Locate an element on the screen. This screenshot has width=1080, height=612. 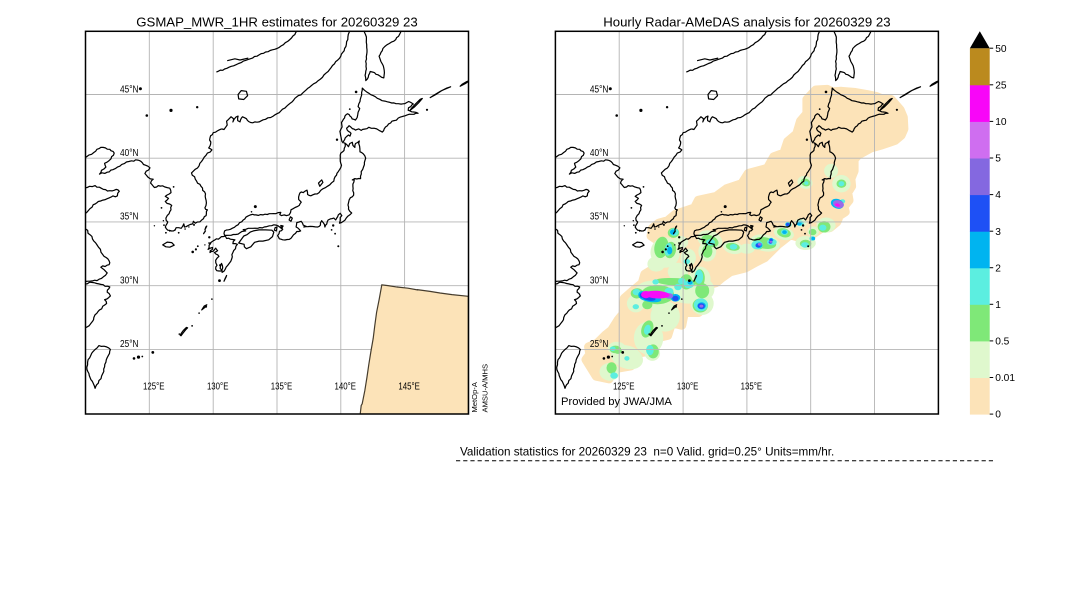
svg-text: 0.5 is located at coordinates (1002, 342).